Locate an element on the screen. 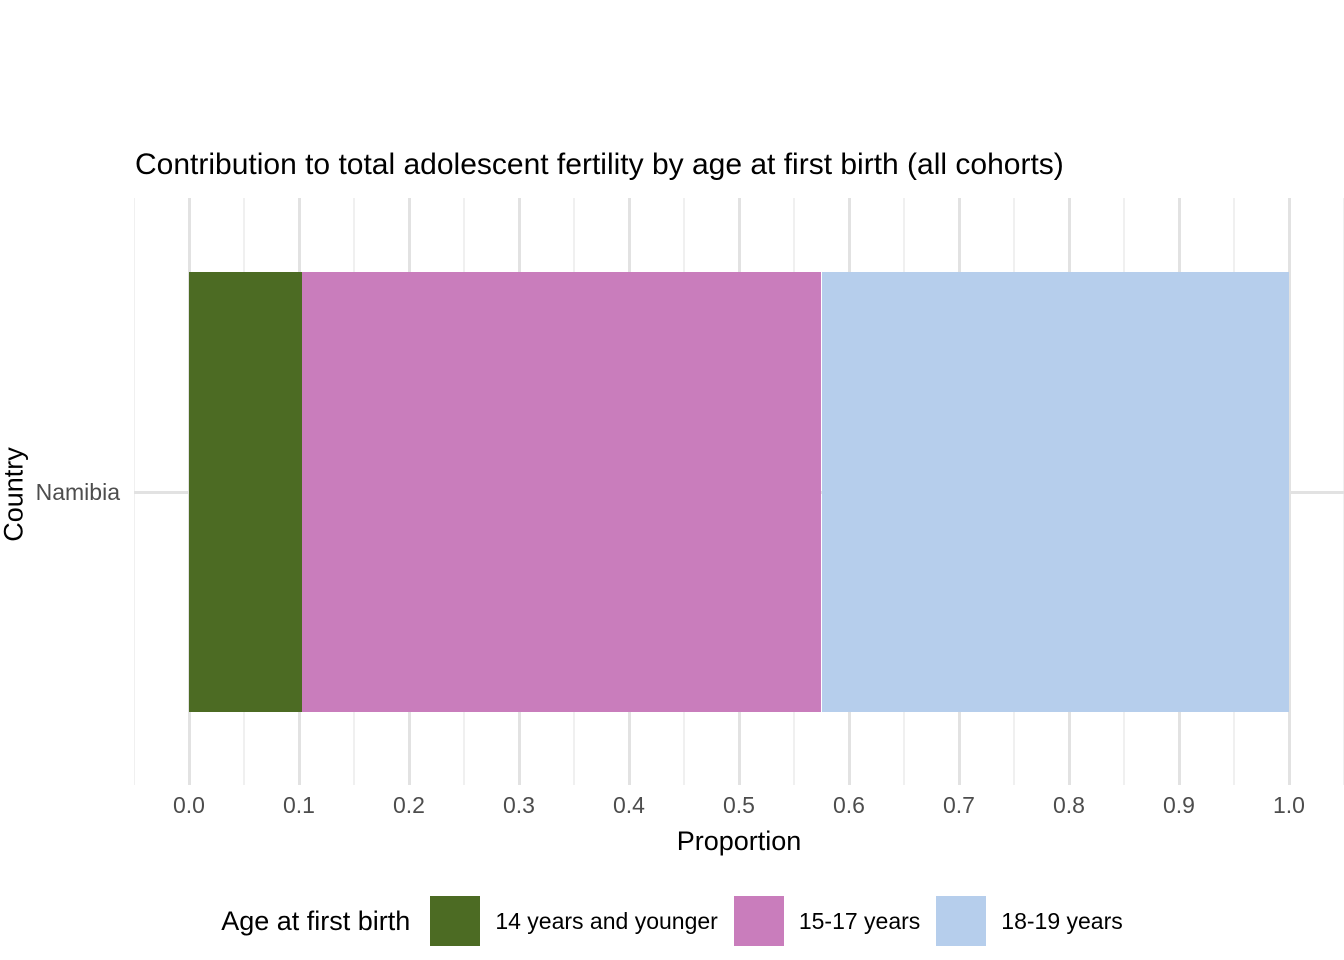  legend-item: 18-19 years is located at coordinates (1029, 921).